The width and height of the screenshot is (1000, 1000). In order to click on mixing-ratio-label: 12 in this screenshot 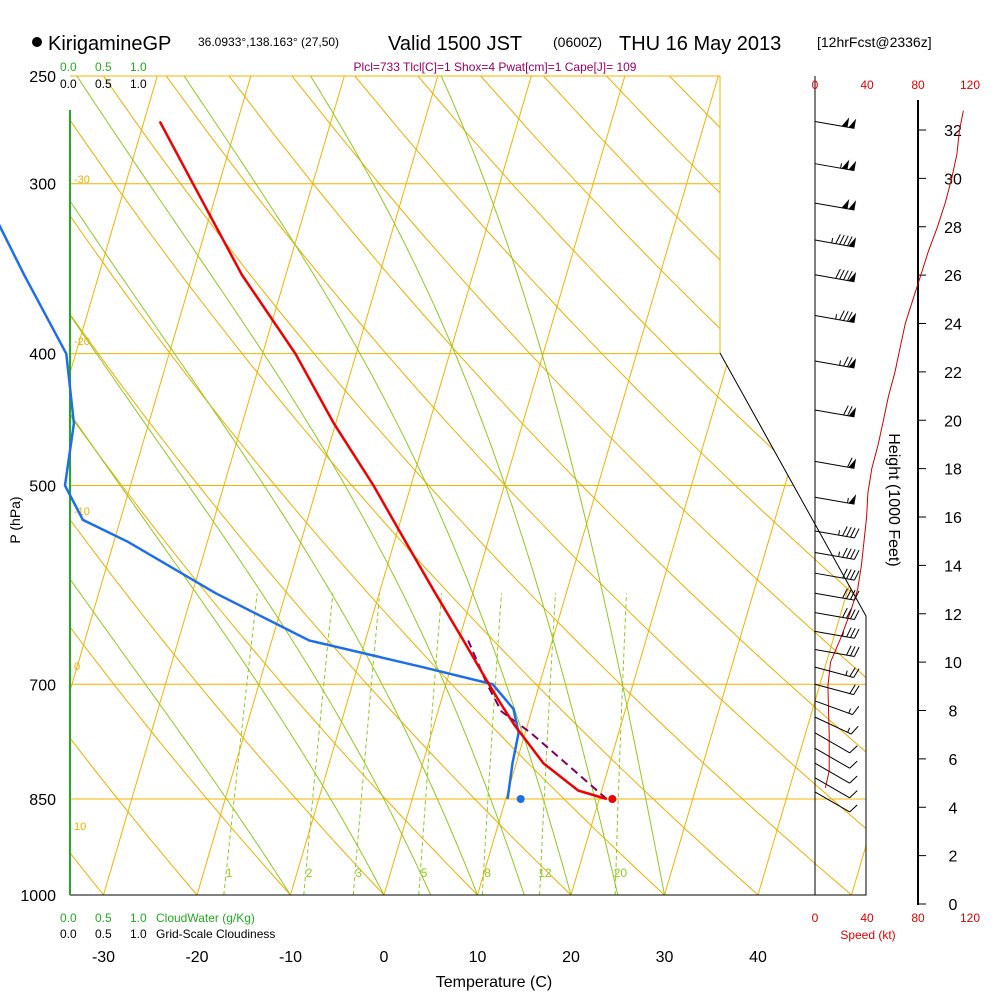, I will do `click(545, 873)`.